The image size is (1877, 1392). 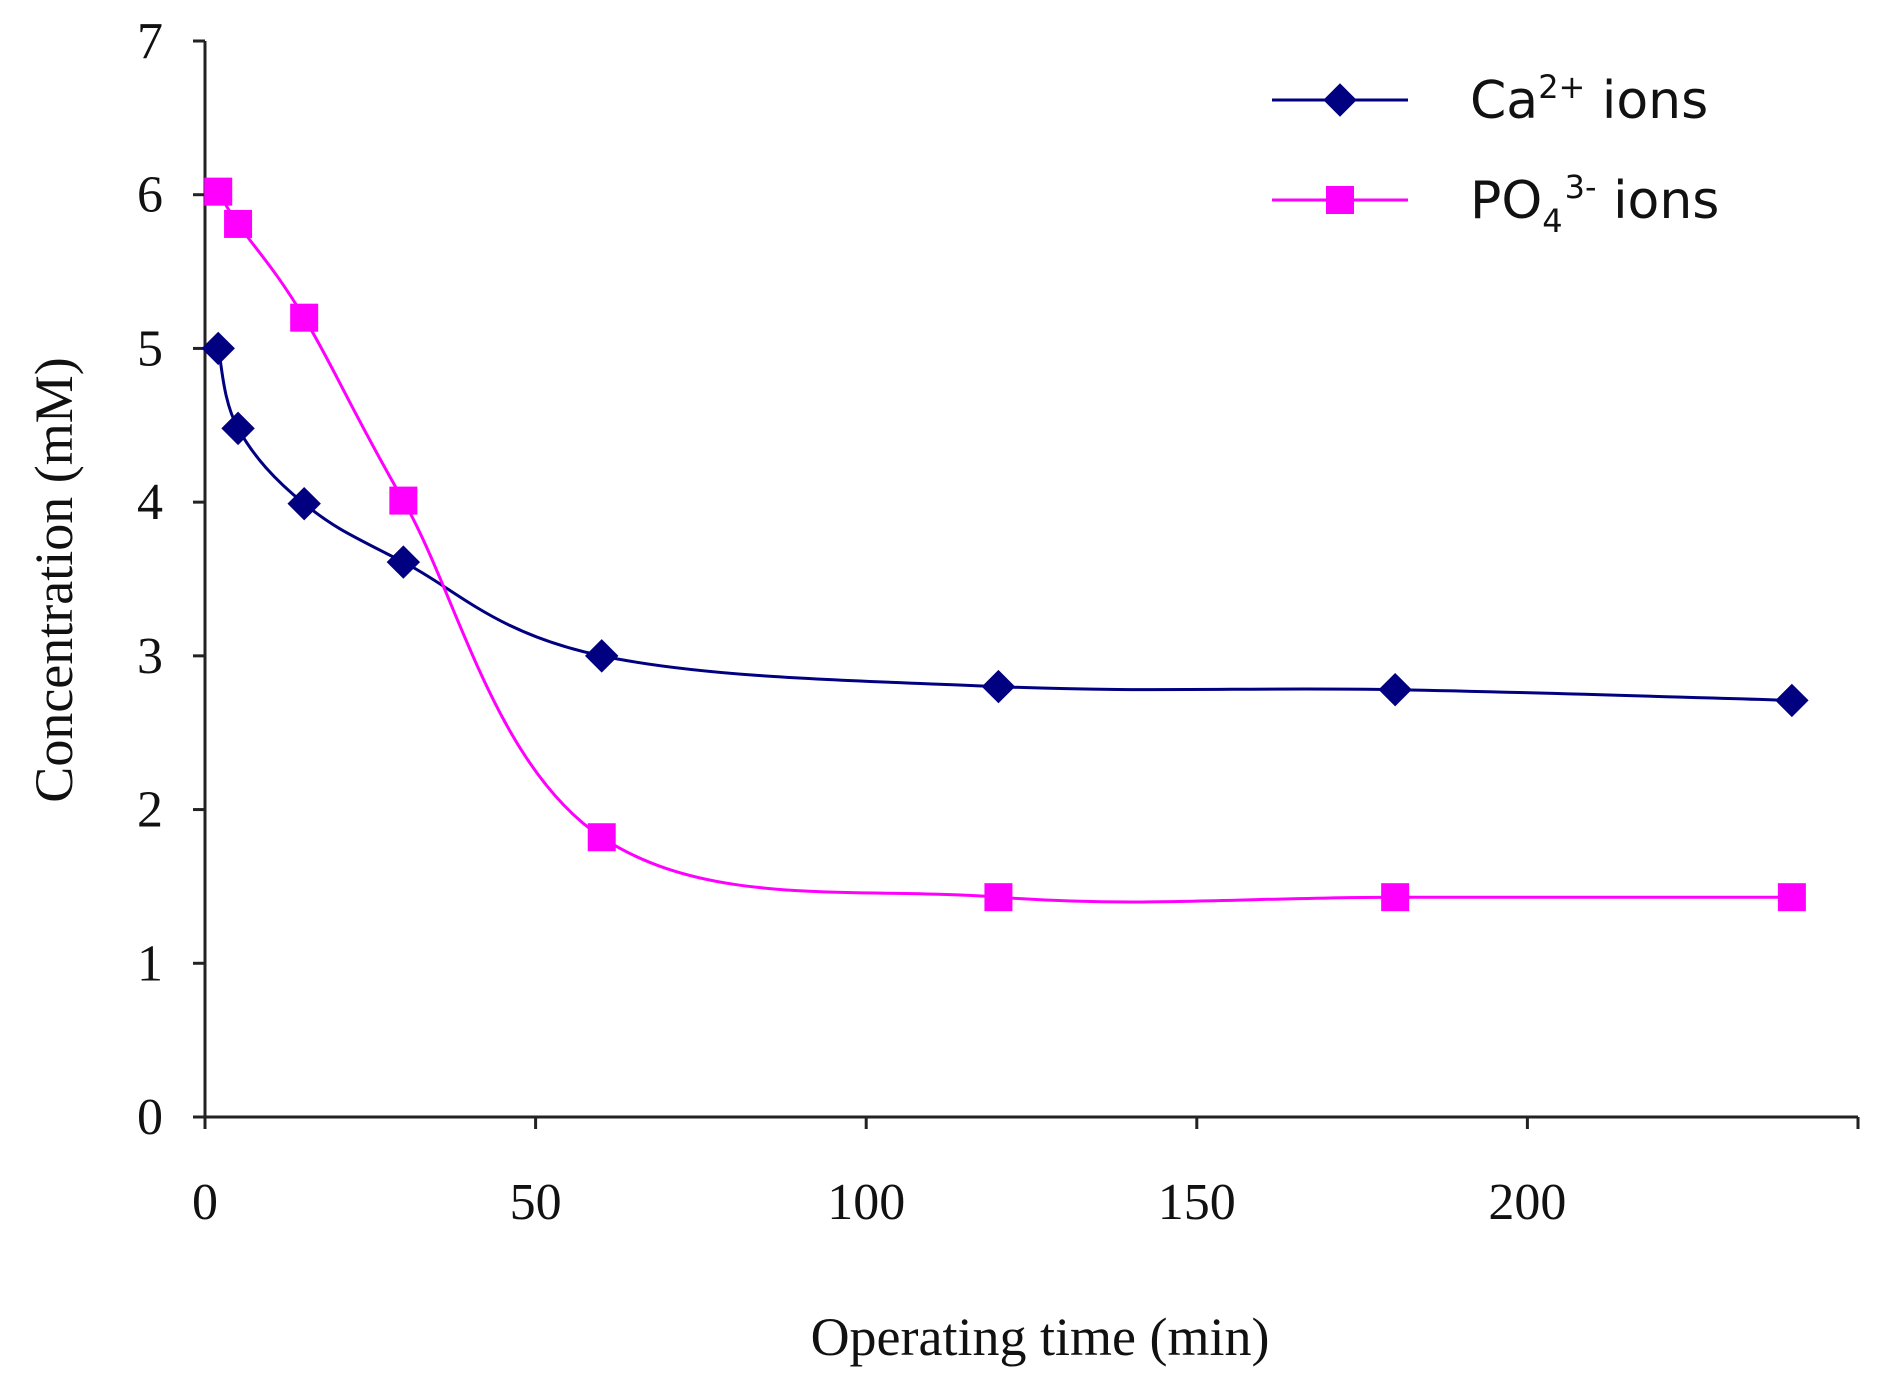 What do you see at coordinates (866, 1202) in the screenshot?
I see `x-tick-label-100: 100` at bounding box center [866, 1202].